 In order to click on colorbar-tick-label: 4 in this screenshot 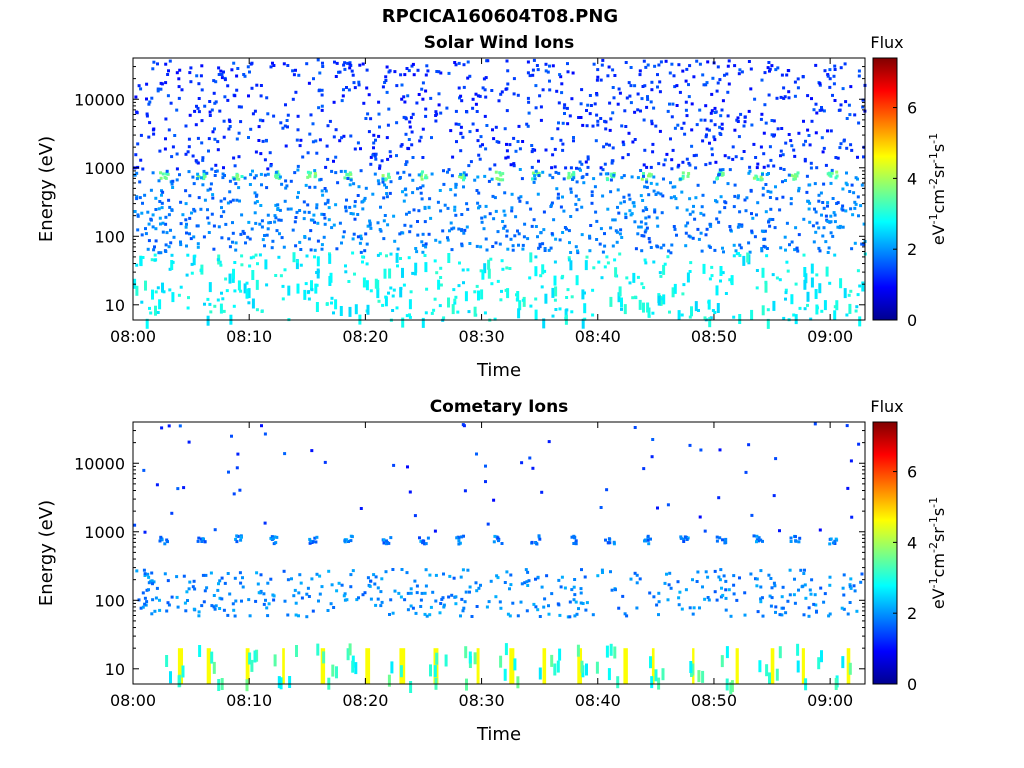, I will do `click(912, 542)`.